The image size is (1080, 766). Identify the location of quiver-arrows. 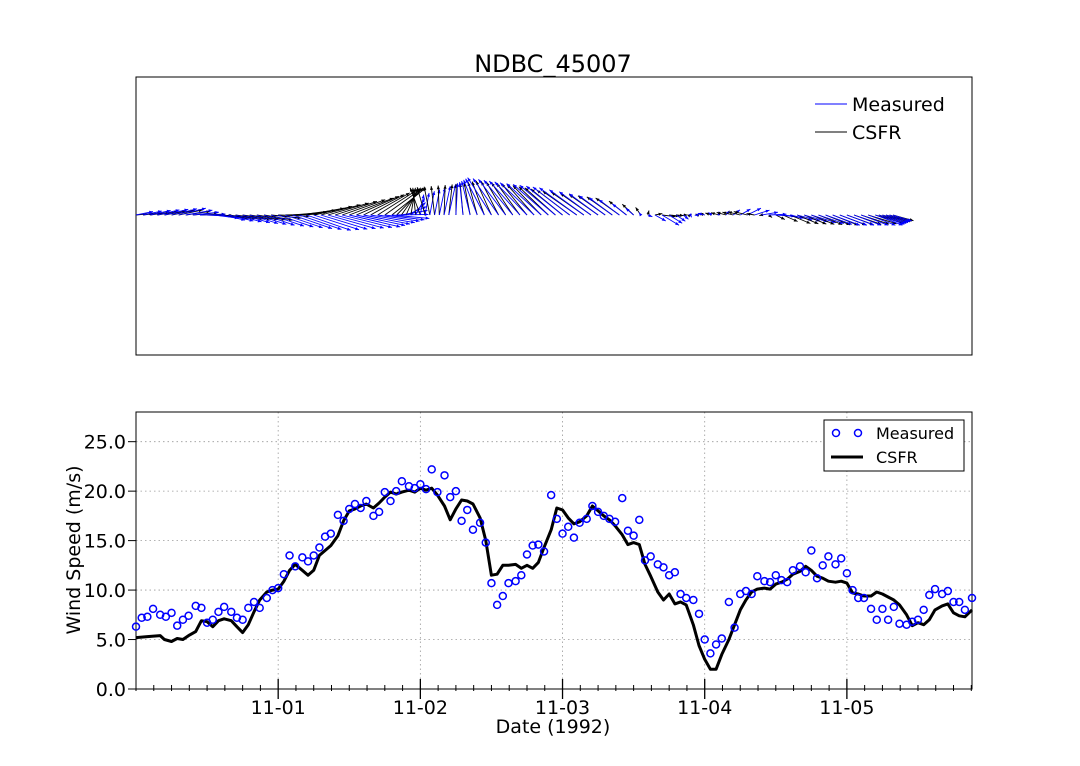
(524, 204).